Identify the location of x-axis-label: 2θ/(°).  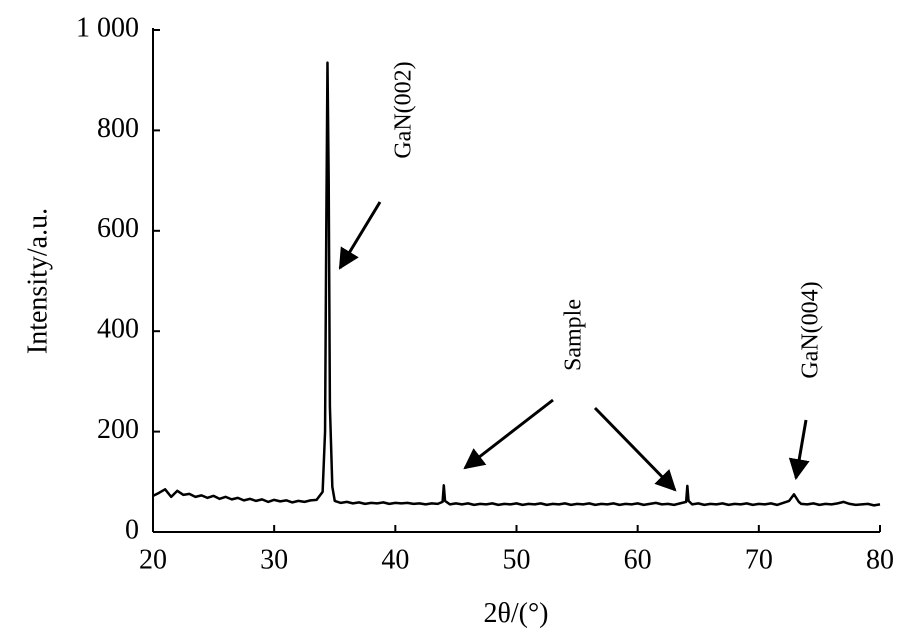
(515, 613).